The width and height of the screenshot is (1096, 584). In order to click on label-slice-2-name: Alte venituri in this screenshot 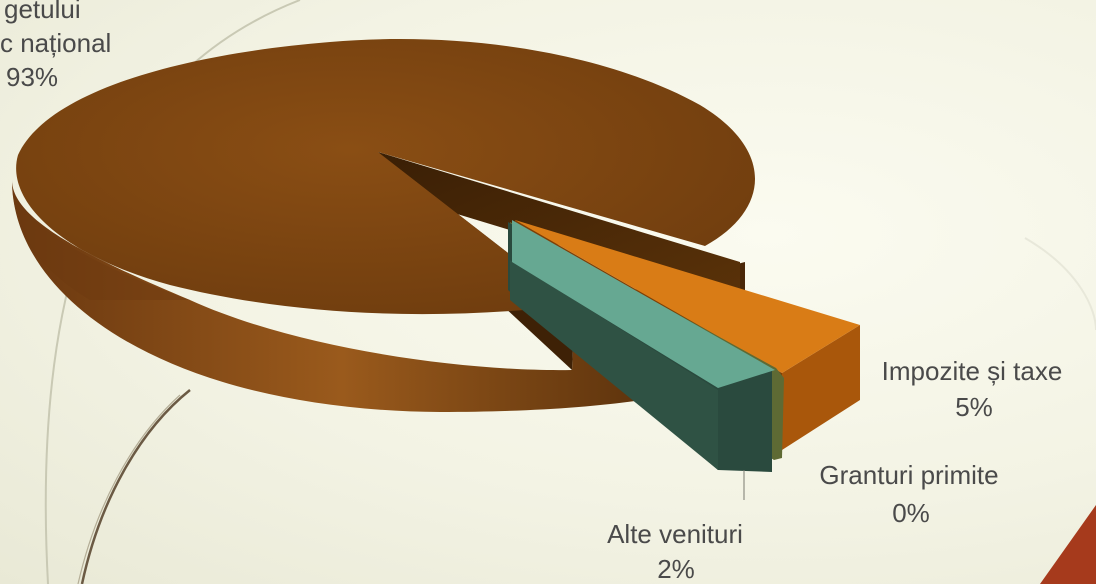, I will do `click(675, 534)`.